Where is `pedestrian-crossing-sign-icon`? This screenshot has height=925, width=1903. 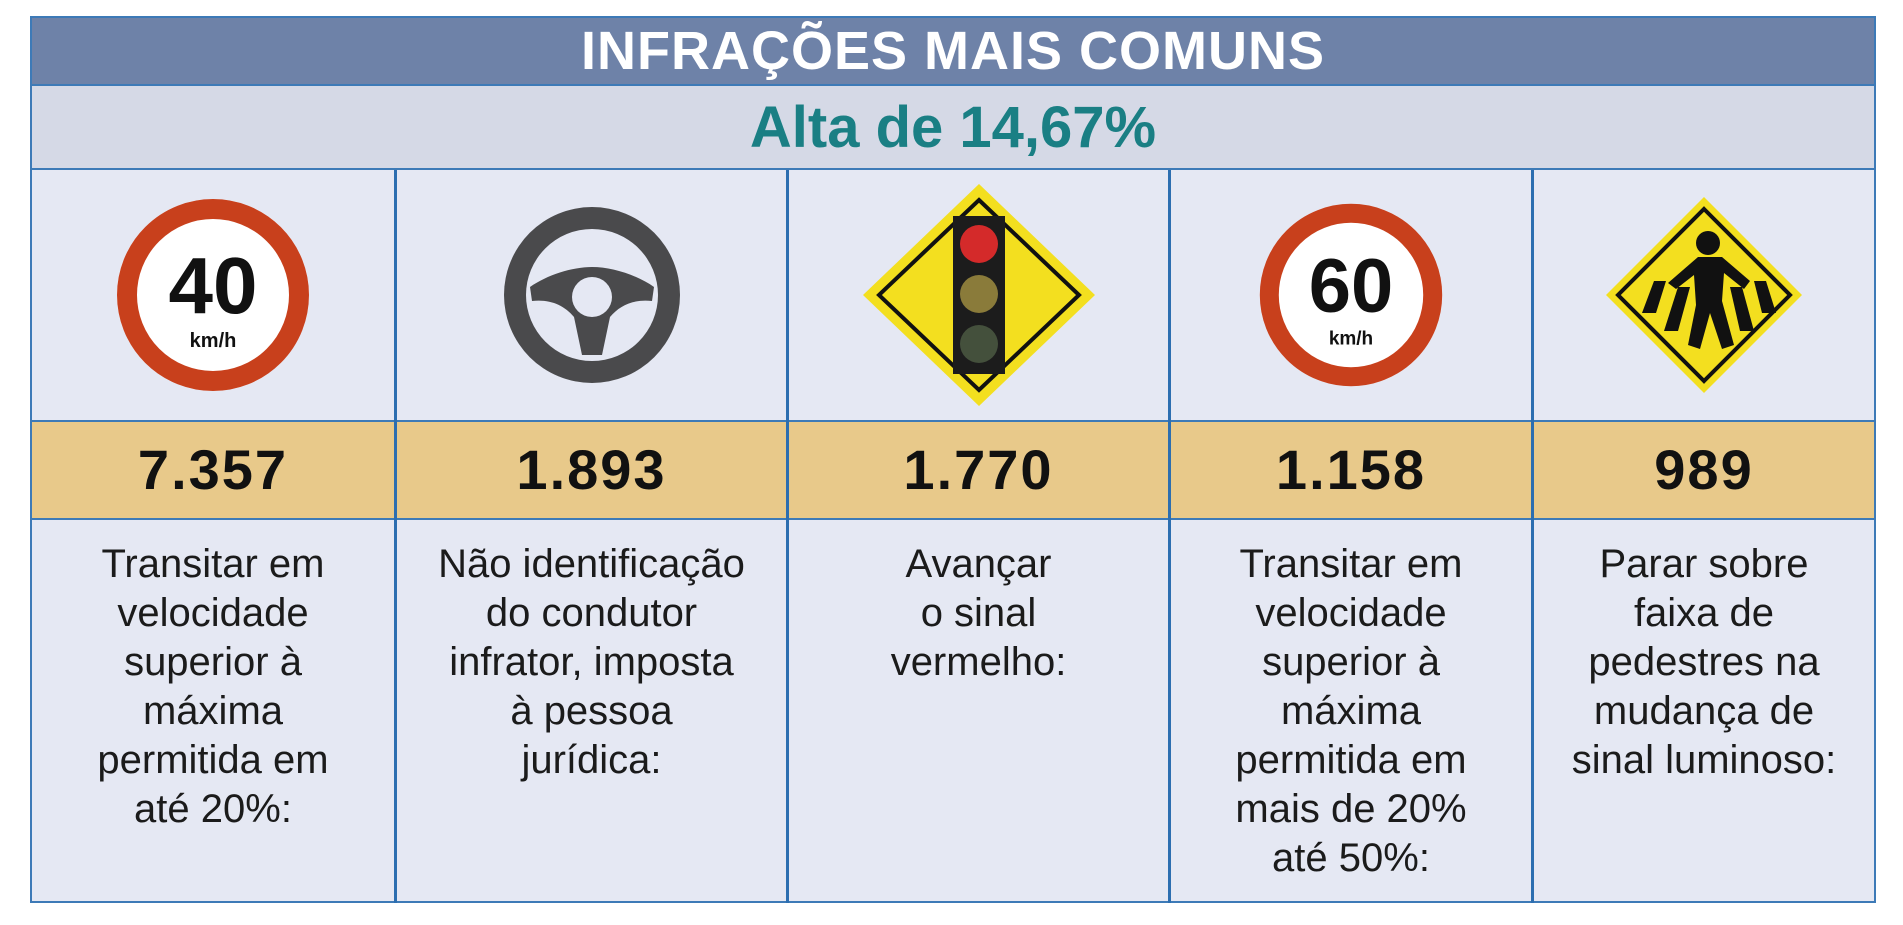 pedestrian-crossing-sign-icon is located at coordinates (1704, 295).